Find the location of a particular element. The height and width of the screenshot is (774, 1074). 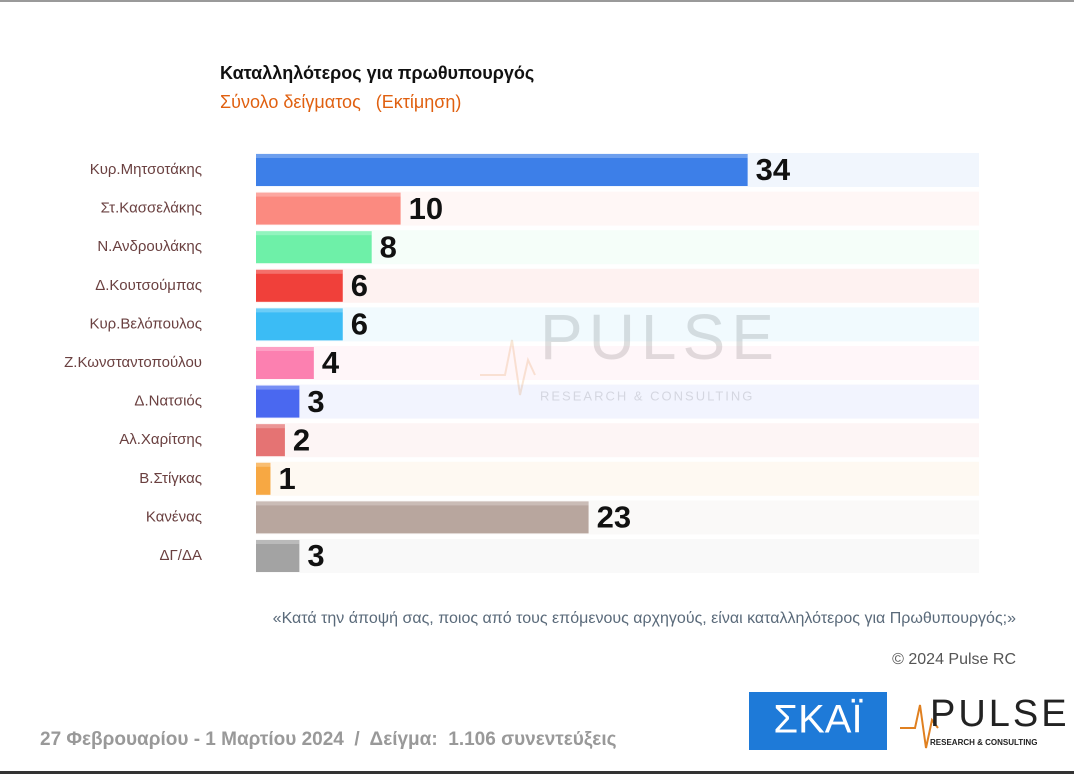

category-label: Ν.Ανδρουλάκης is located at coordinates (149, 246).